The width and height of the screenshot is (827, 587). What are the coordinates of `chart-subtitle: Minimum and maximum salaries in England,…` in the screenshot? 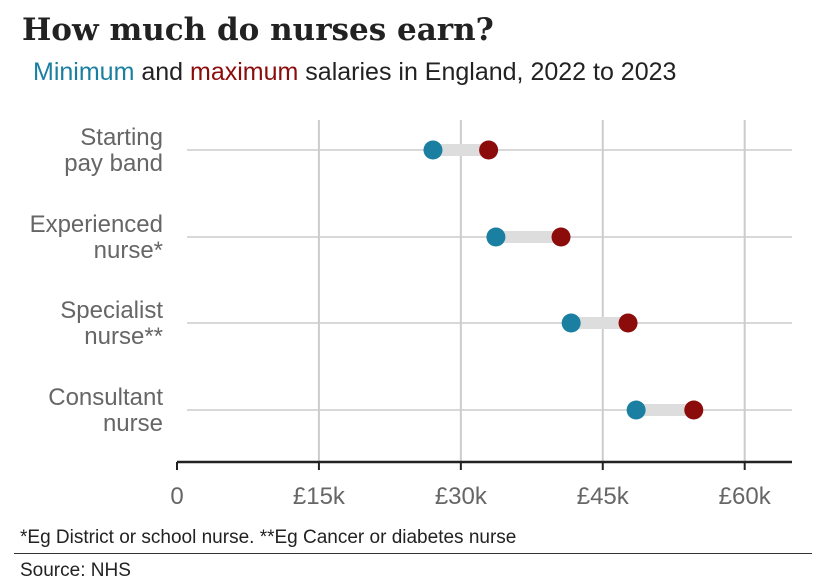 It's located at (354, 72).